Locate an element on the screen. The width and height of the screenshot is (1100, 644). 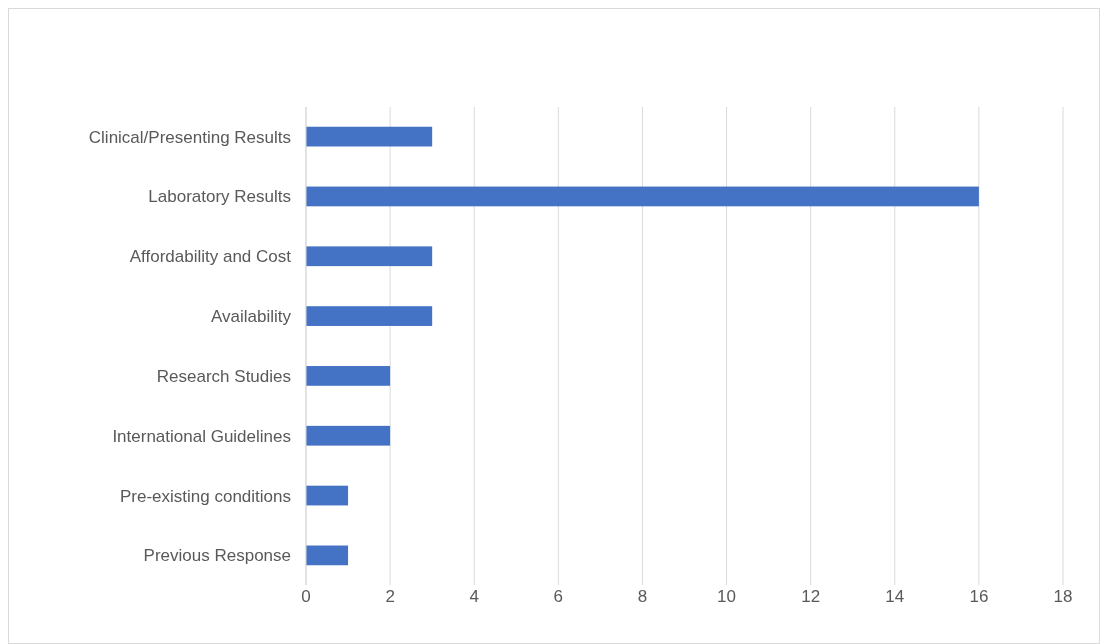
y-tick-label: Previous Response is located at coordinates (217, 556).